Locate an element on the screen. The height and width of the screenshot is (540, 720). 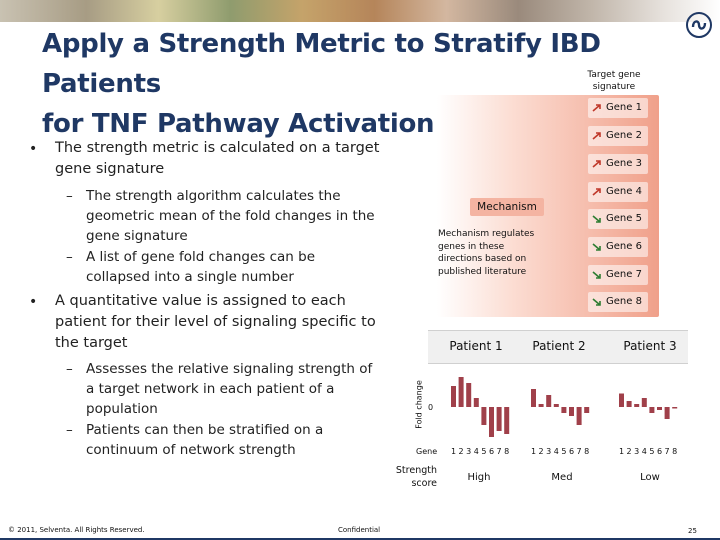
gene-item: Gene 4 is located at coordinates (618, 192).